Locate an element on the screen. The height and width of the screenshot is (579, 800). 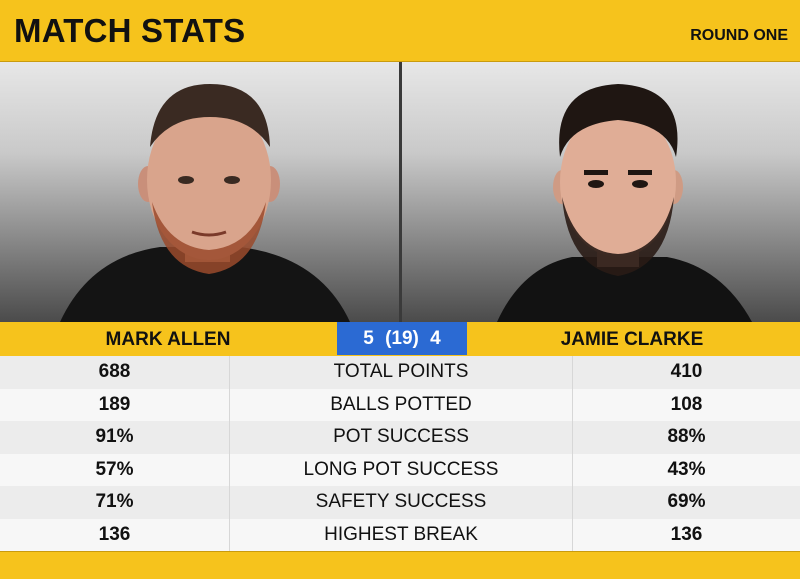
stat-right-value: 69% is located at coordinates (686, 502).